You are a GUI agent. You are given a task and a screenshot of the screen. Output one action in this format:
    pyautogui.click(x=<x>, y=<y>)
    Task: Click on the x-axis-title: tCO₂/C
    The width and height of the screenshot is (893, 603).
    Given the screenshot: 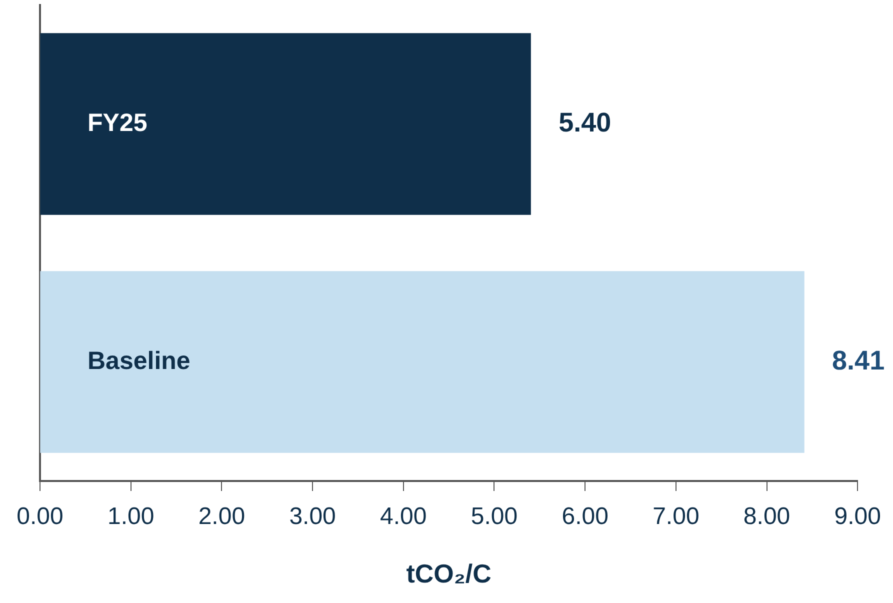 What is the action you would take?
    pyautogui.click(x=449, y=573)
    